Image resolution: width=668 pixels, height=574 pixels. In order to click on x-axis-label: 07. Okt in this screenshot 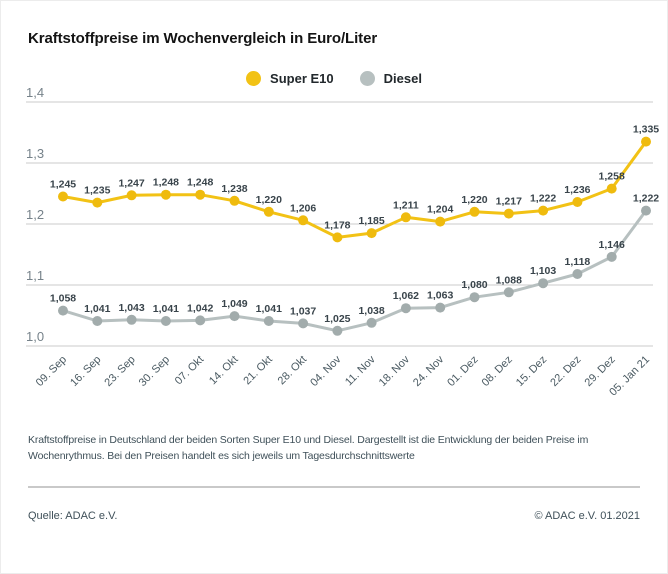, I will do `click(190, 371)`.